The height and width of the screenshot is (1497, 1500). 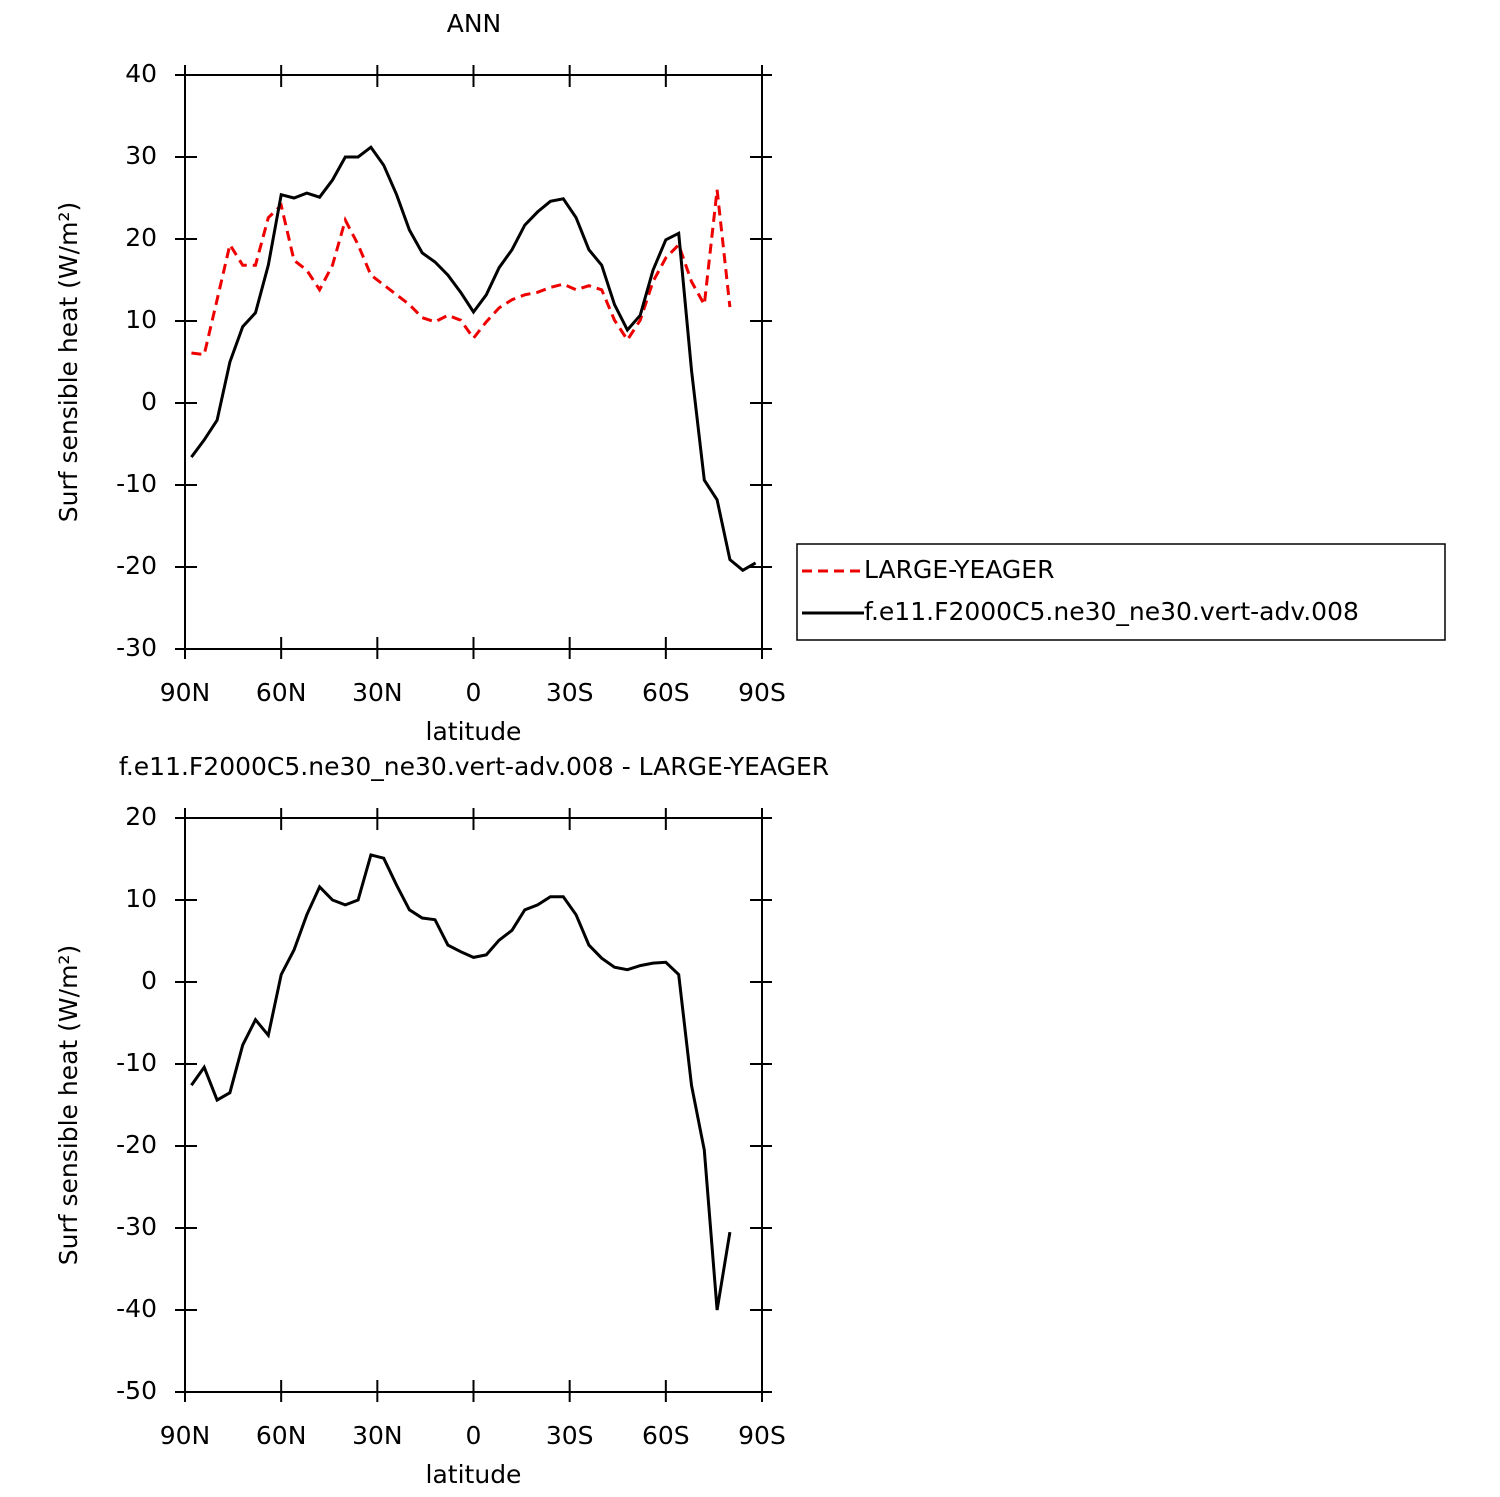 I want to click on y-tick-label: 30, so click(x=141, y=155).